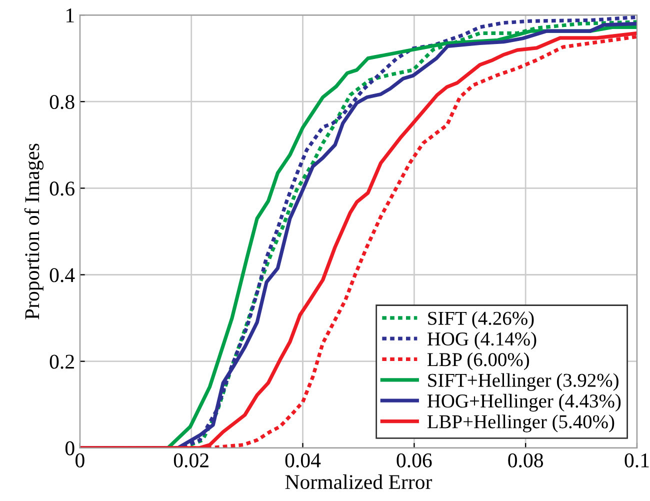 Image resolution: width=650 pixels, height=501 pixels. Describe the element at coordinates (414, 460) in the screenshot. I see `x-tick-label: 0.06` at that location.